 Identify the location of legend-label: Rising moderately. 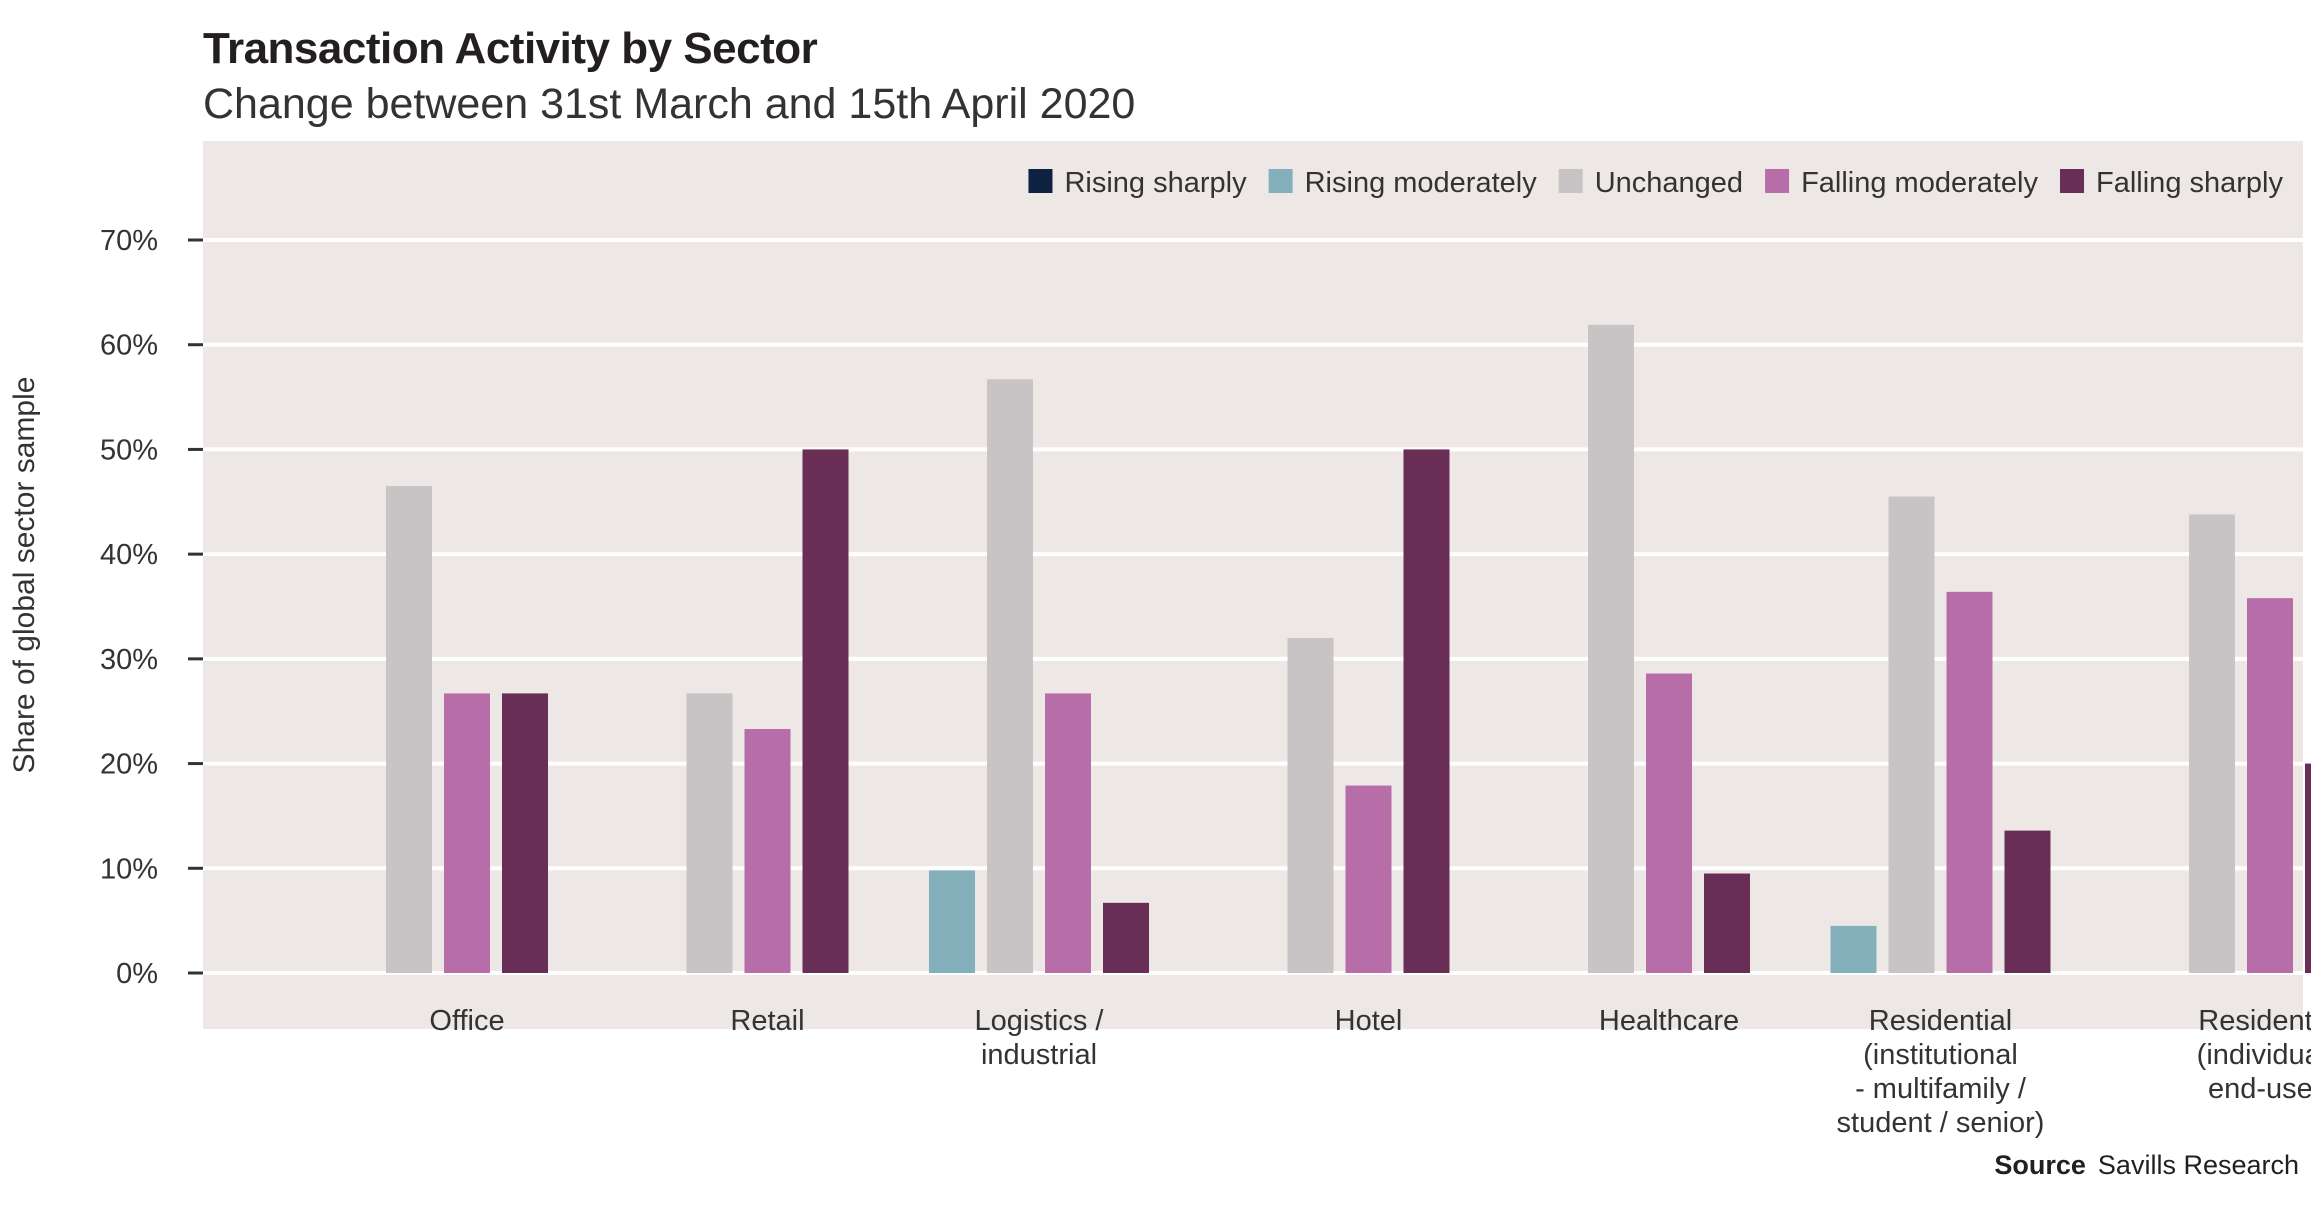
(1421, 183).